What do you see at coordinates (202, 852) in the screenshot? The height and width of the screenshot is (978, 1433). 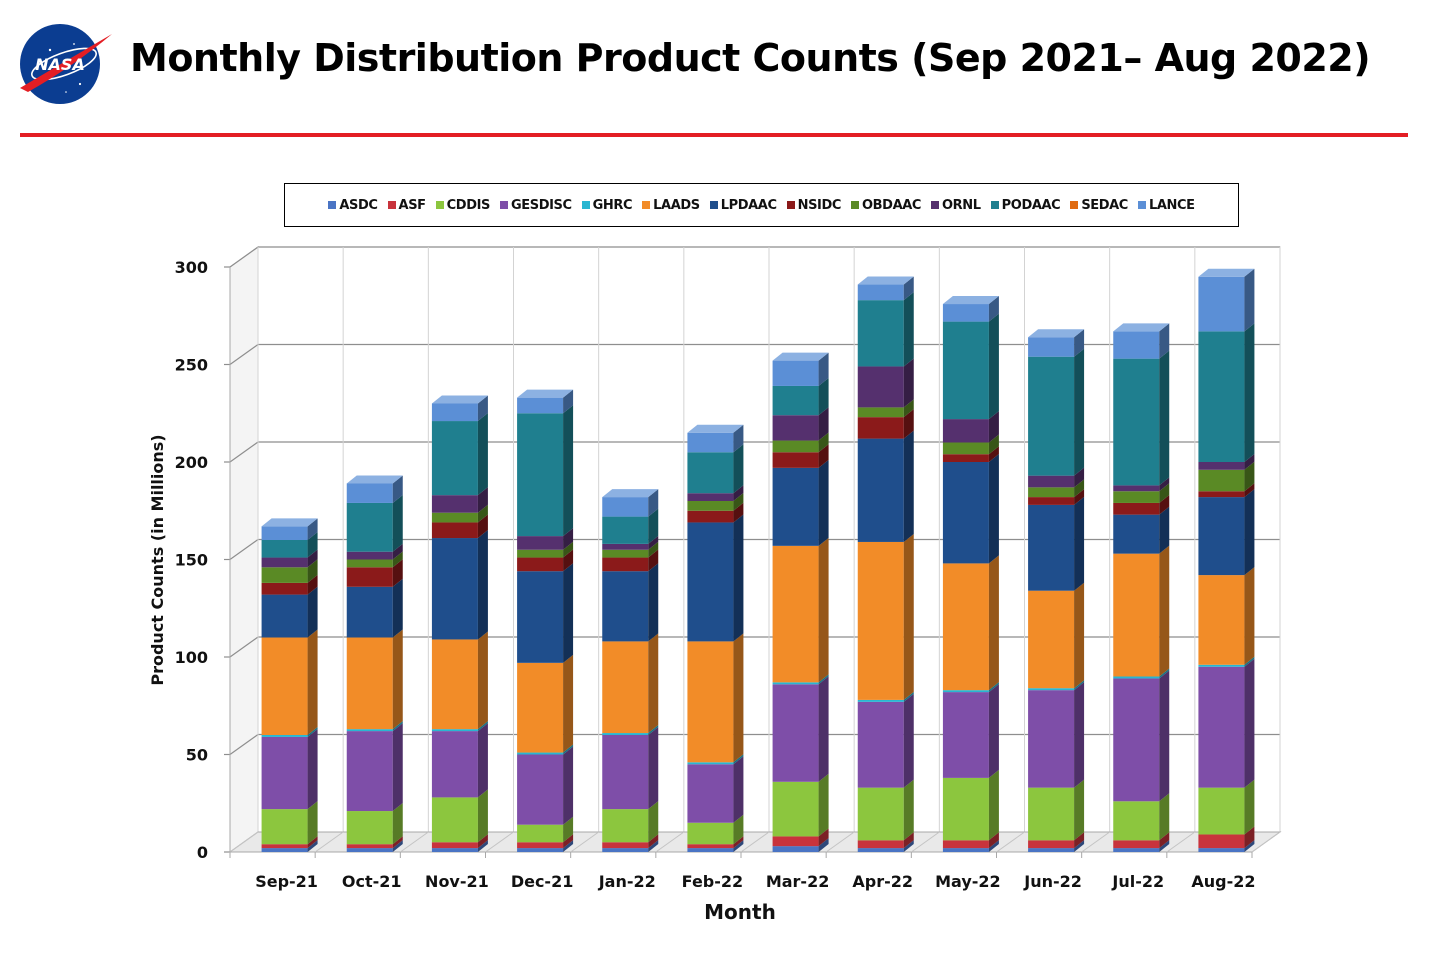 I see `y-tick-label: 0` at bounding box center [202, 852].